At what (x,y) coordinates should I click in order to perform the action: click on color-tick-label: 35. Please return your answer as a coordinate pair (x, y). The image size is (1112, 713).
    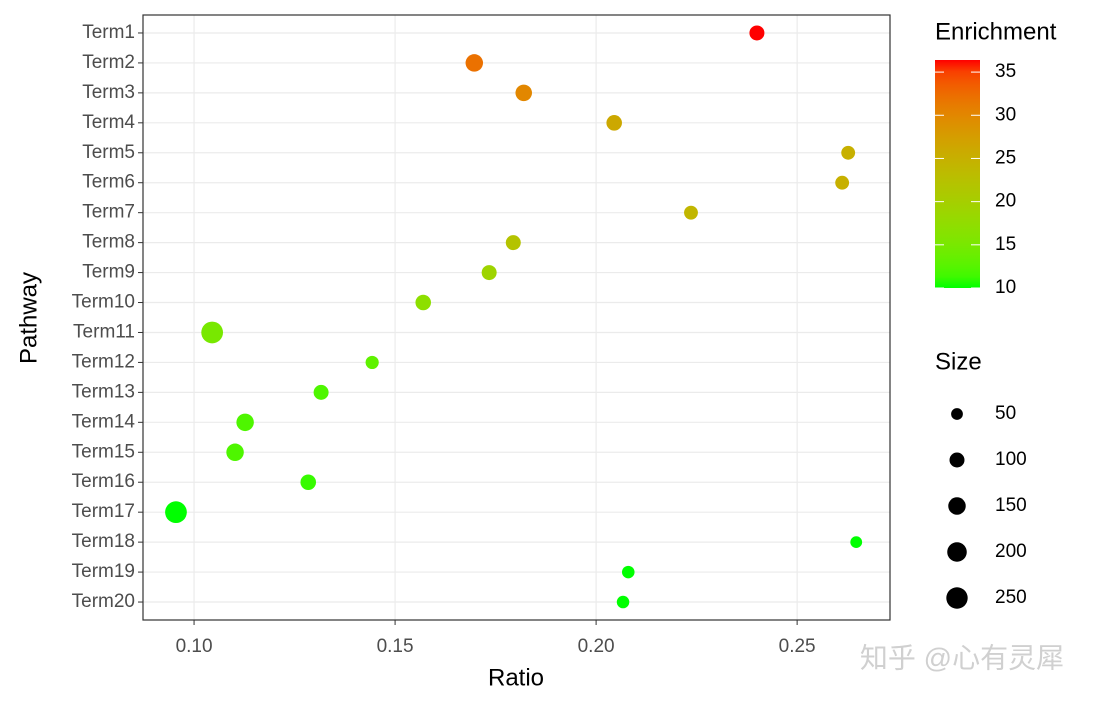
    Looking at the image, I should click on (1005, 71).